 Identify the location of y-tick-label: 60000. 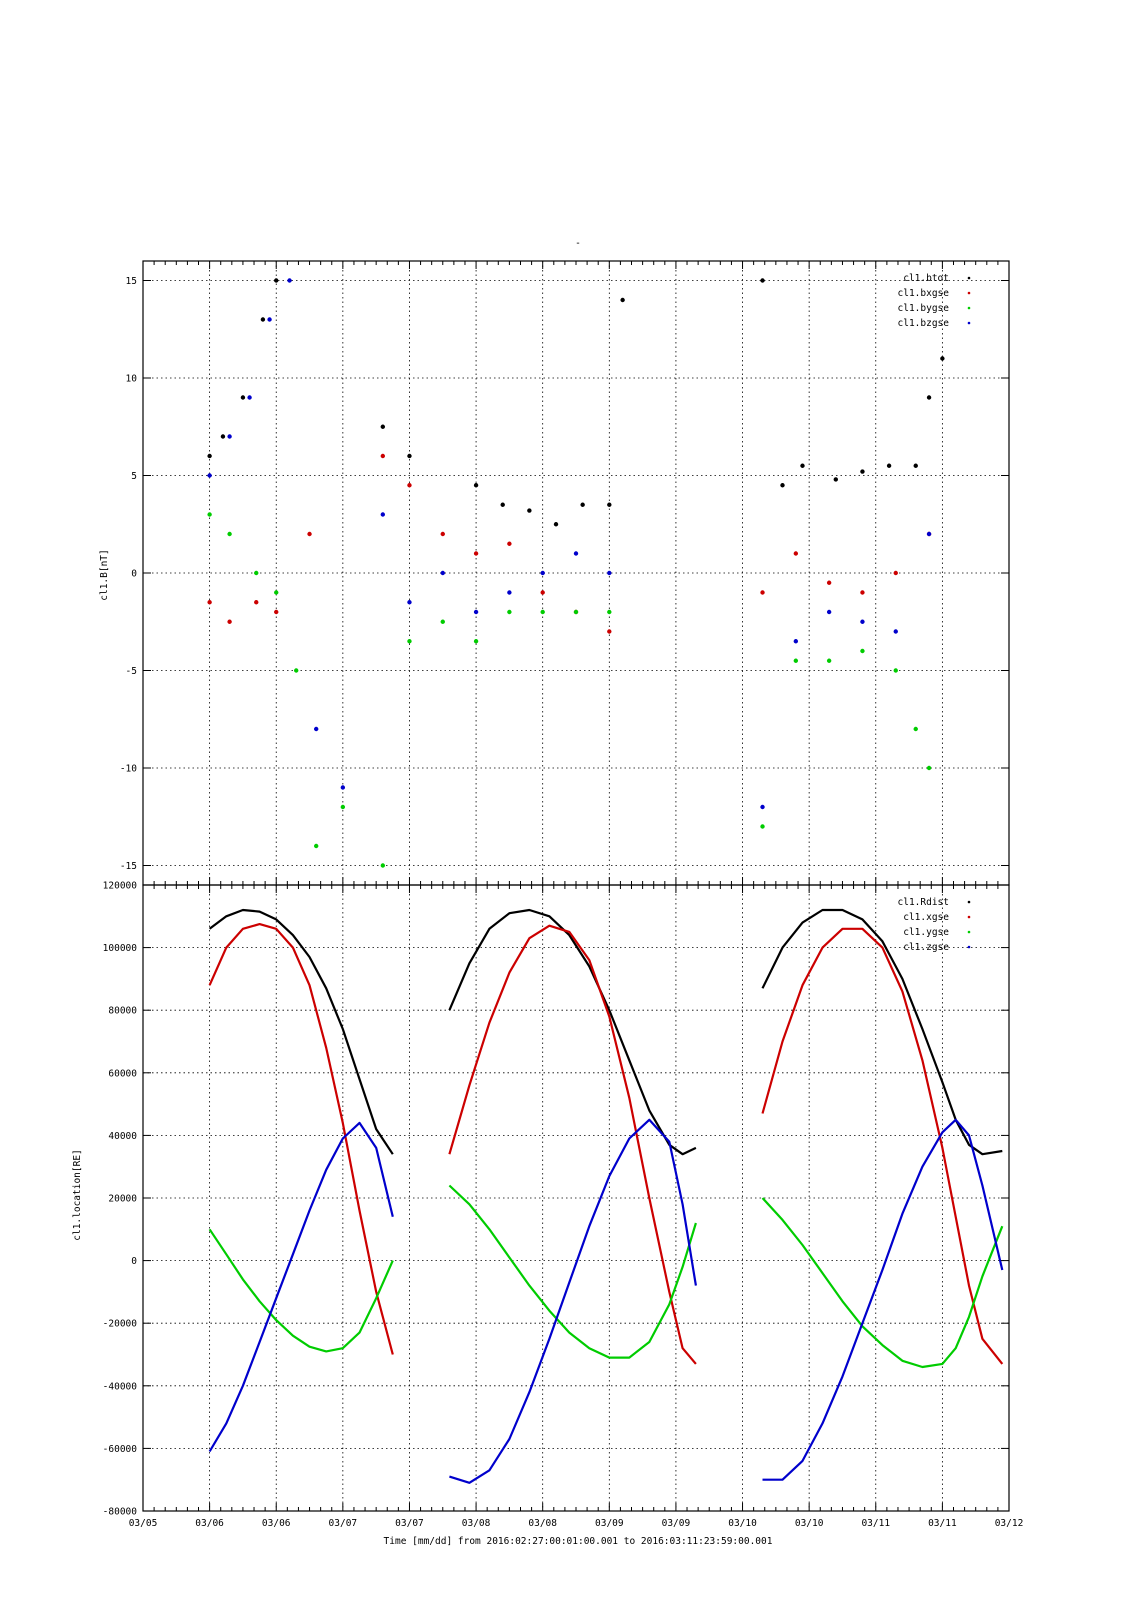
(122, 1073).